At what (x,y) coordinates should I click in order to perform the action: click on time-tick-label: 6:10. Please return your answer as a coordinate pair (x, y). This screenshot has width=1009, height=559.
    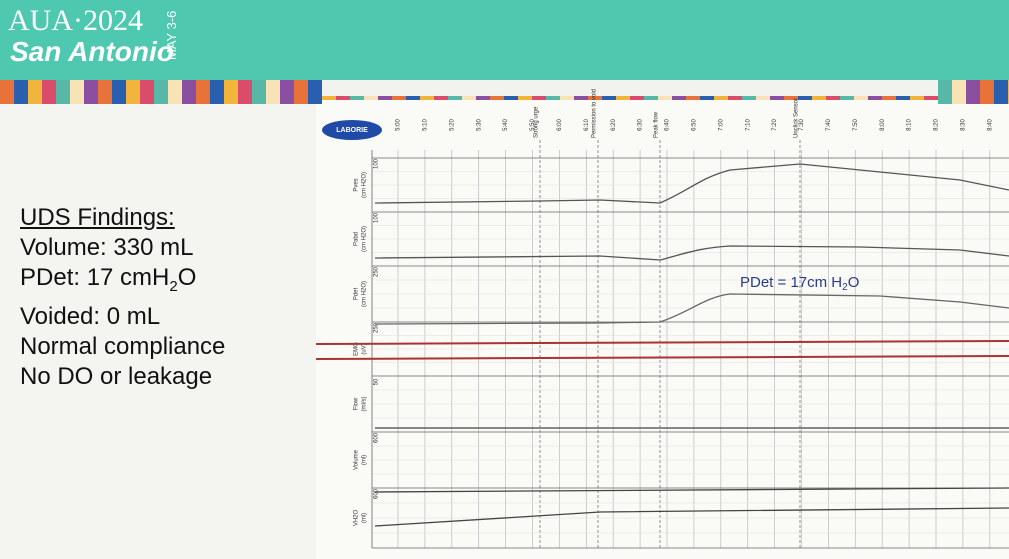
    Looking at the image, I should click on (587, 125).